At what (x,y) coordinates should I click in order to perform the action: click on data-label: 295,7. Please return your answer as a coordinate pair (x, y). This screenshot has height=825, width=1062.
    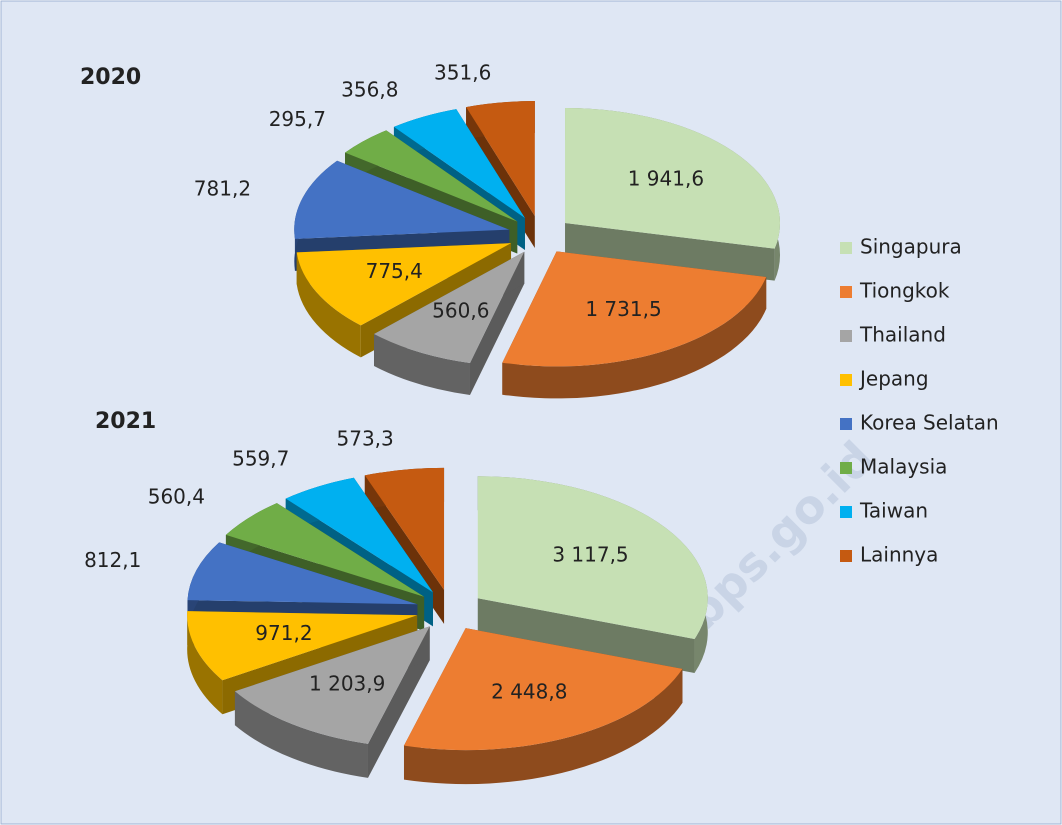
    Looking at the image, I should click on (297, 119).